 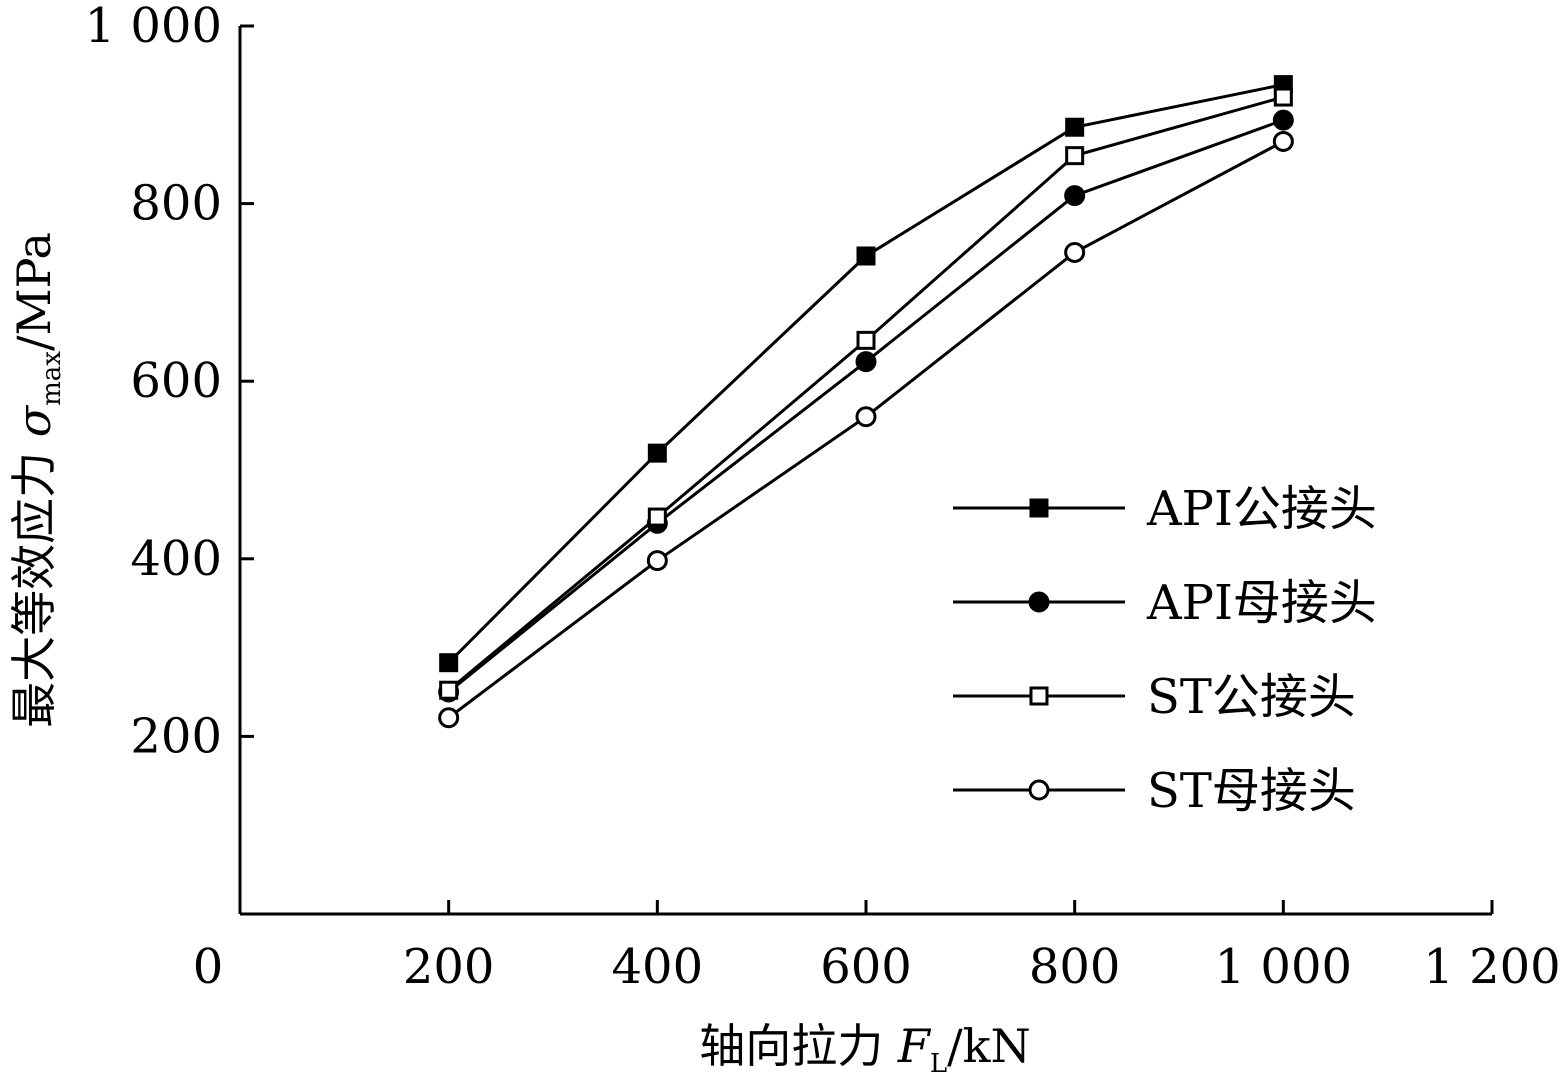 What do you see at coordinates (34, 291) in the screenshot?
I see `y-axis-title-unit: /MPa` at bounding box center [34, 291].